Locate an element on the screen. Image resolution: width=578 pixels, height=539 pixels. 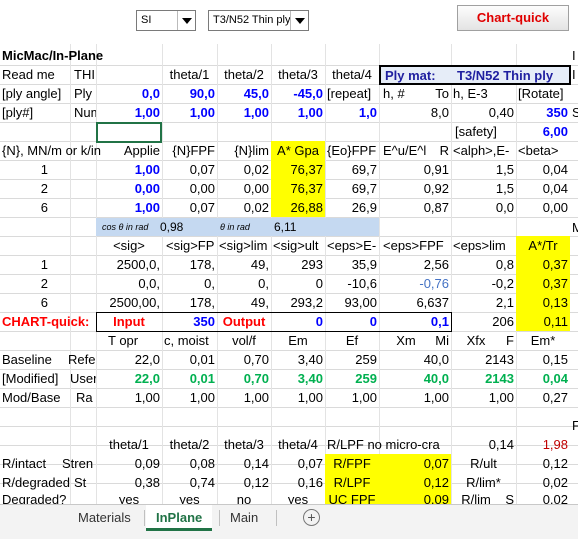
rotate-value: 350 is located at coordinates (557, 112).